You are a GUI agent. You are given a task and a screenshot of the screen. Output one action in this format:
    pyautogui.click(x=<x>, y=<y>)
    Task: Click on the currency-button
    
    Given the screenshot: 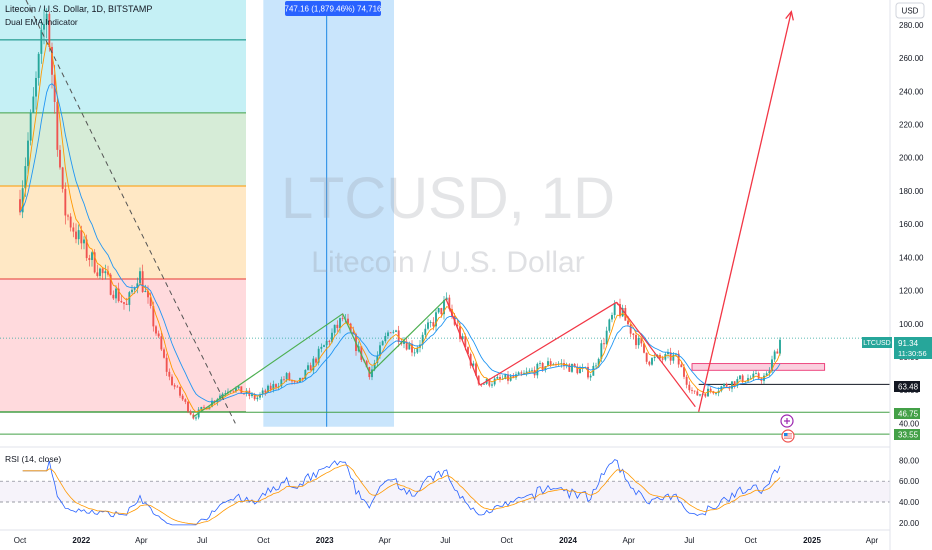 What is the action you would take?
    pyautogui.click(x=910, y=10)
    